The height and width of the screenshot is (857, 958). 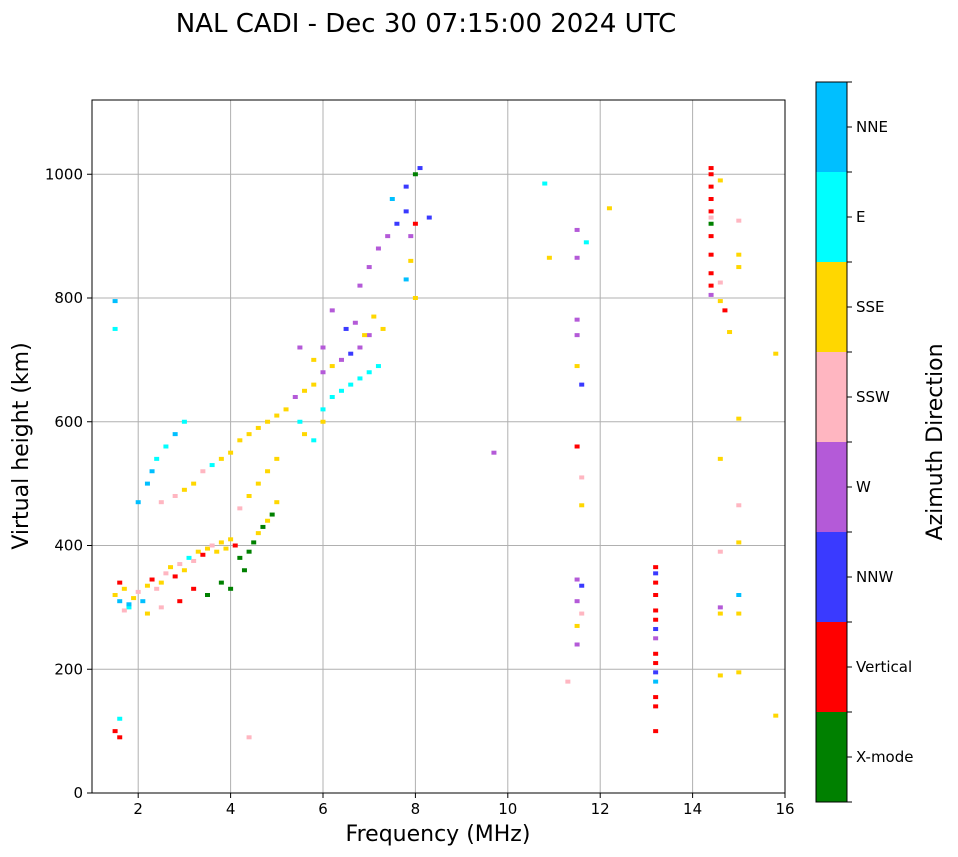 I want to click on colorbar-label: X-mode, so click(x=884, y=757).